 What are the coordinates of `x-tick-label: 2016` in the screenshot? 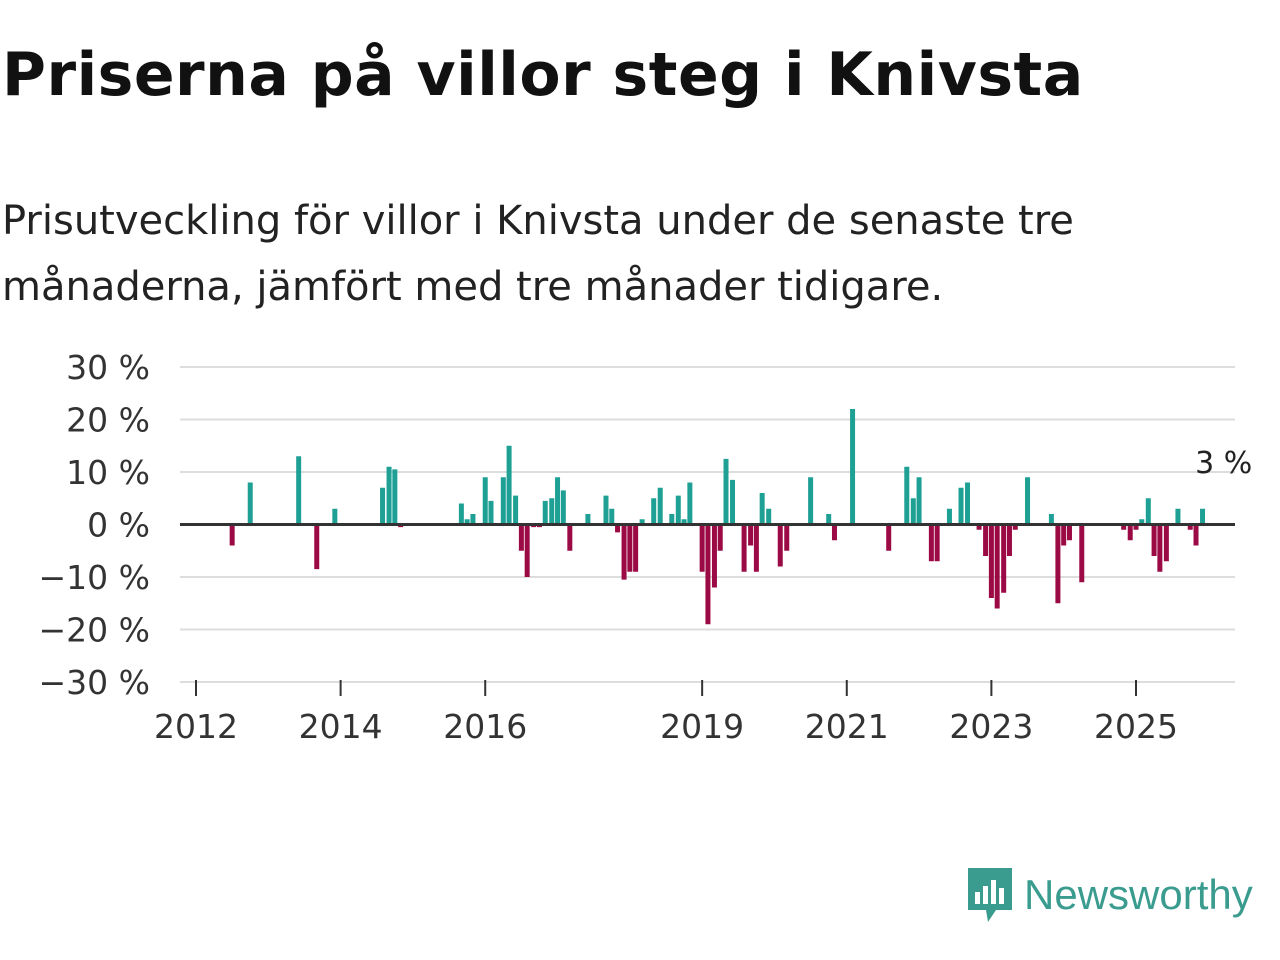 It's located at (485, 726).